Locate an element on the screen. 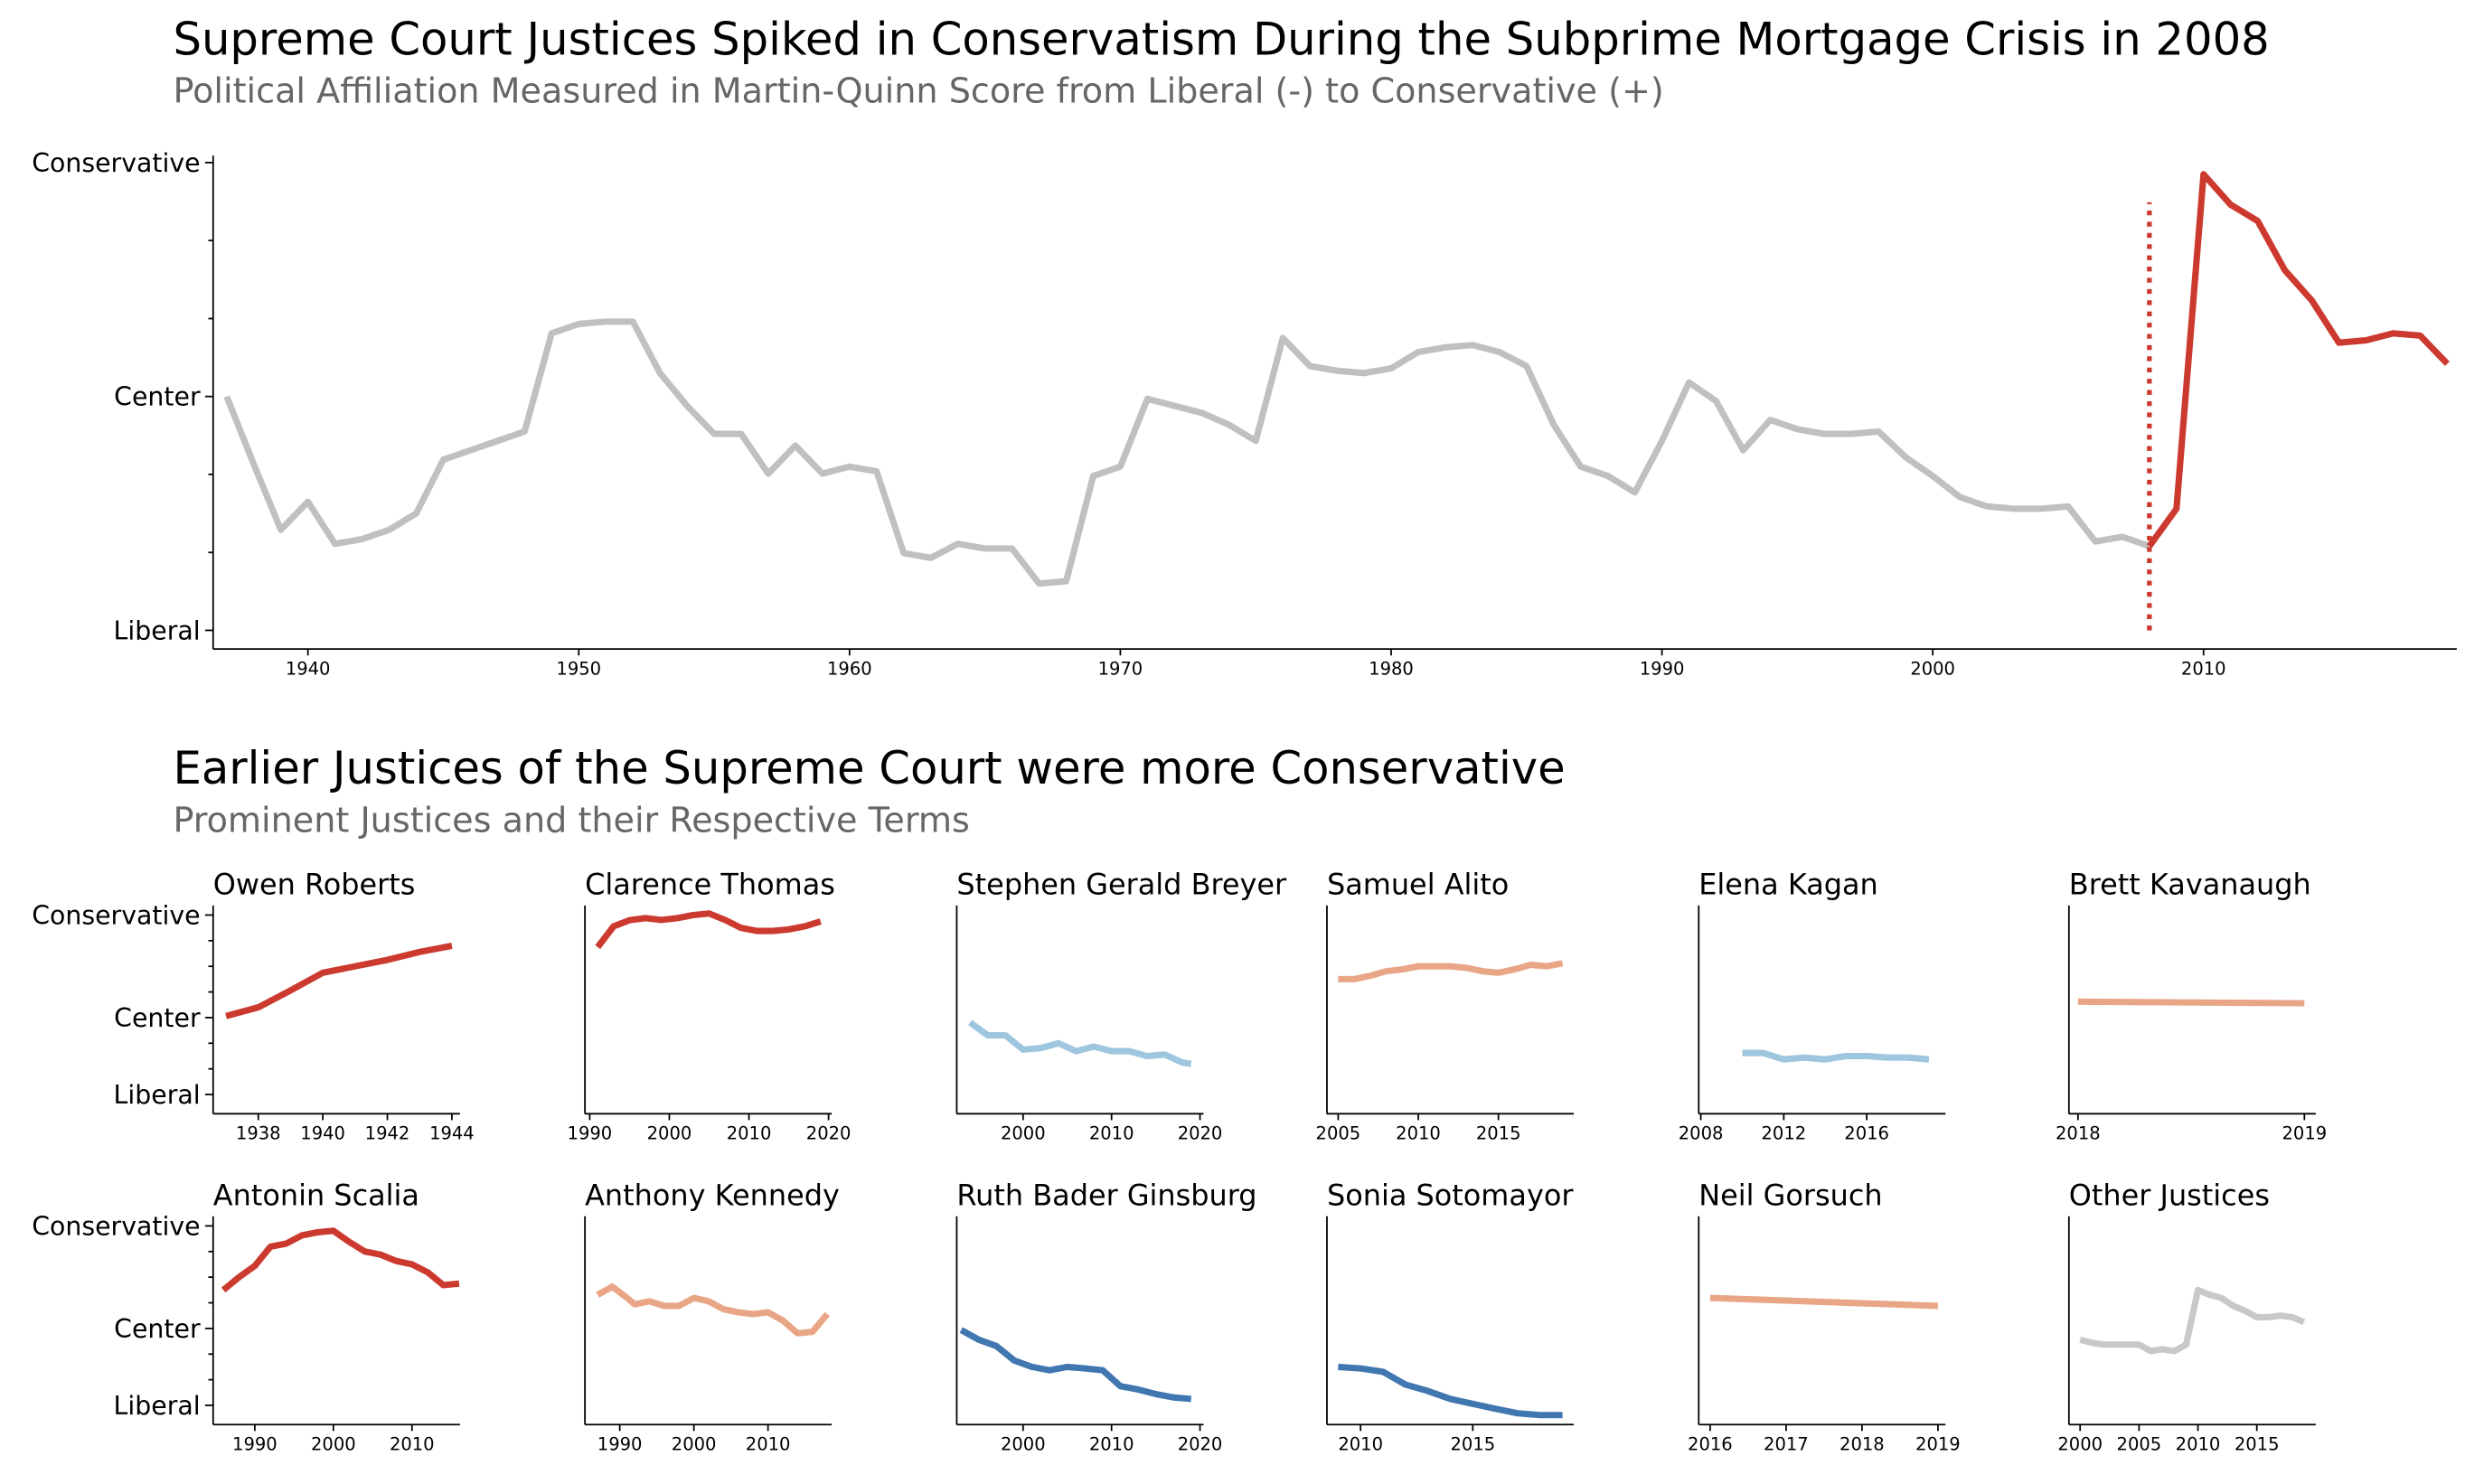 The height and width of the screenshot is (1484, 2484). panel-title: Stephen Gerald Breyer is located at coordinates (1121, 884).